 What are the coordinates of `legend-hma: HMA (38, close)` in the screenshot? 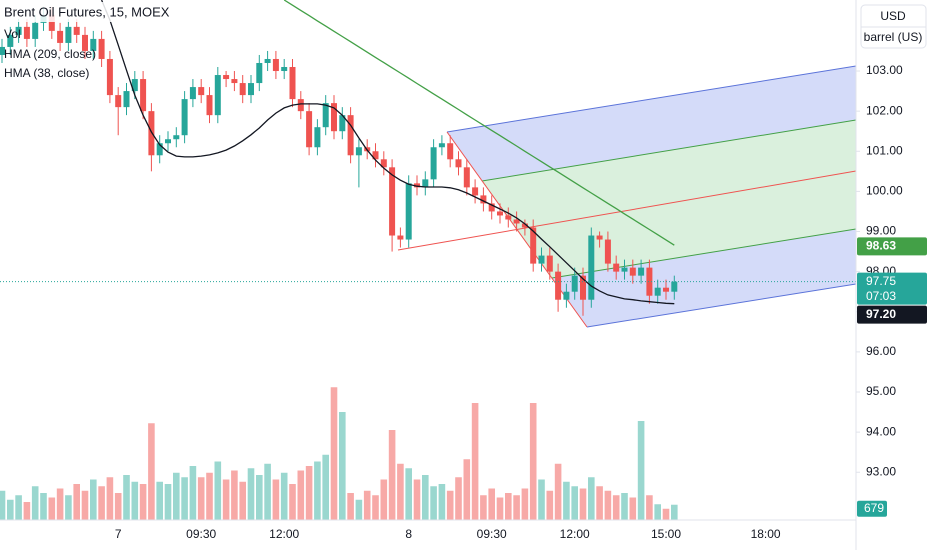 It's located at (46, 73).